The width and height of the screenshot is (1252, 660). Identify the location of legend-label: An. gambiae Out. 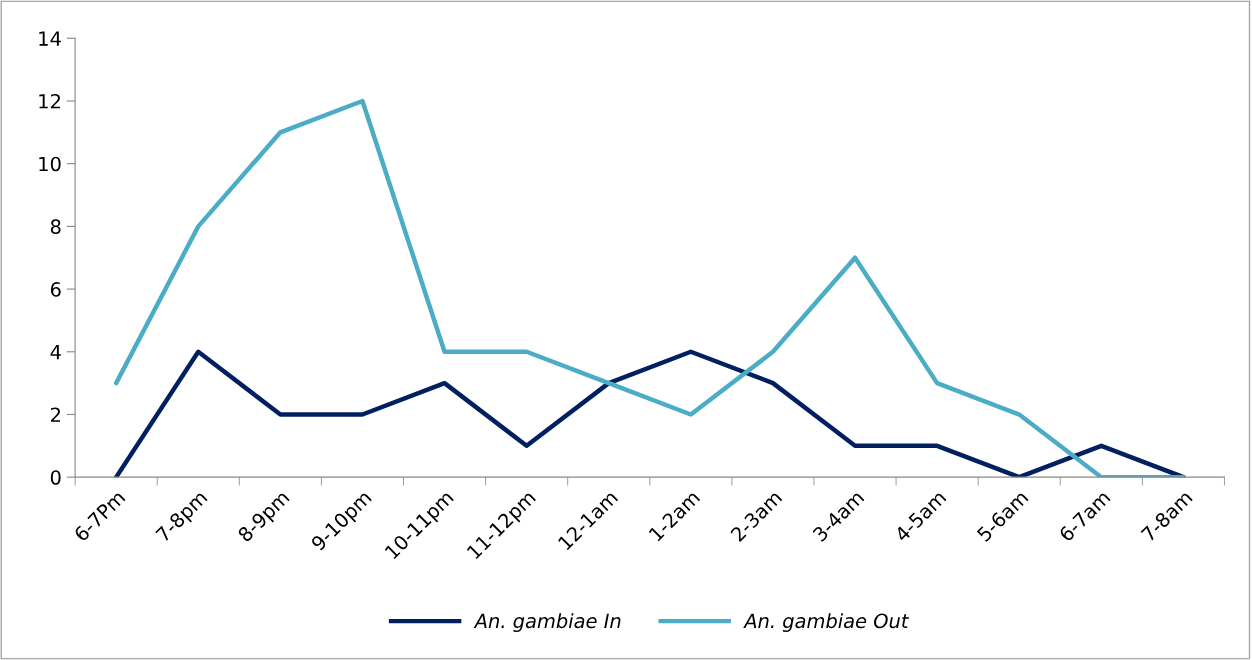
(826, 622).